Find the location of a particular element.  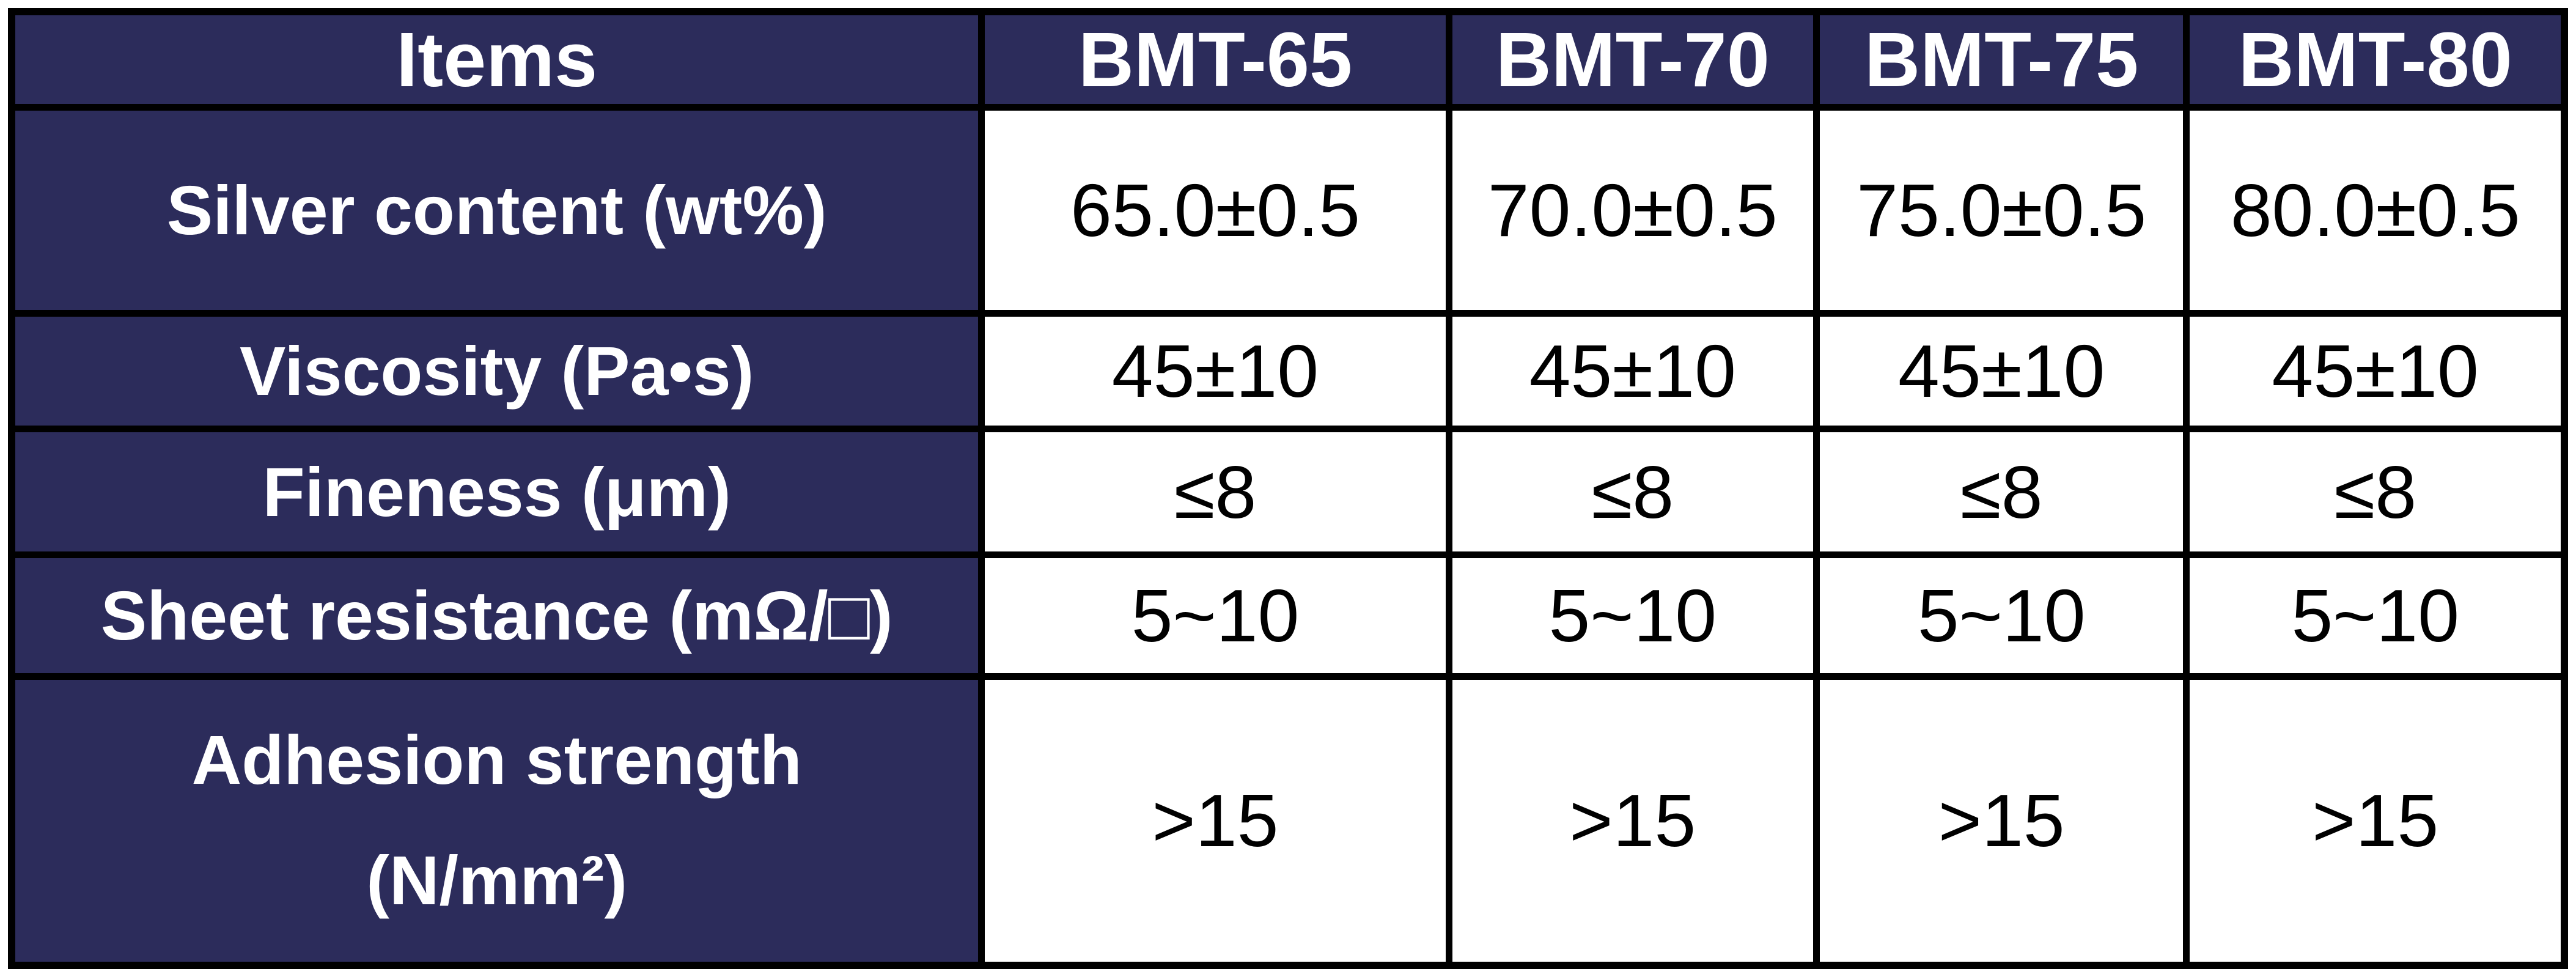

table-row-fineness: Fineness (μm) ≤8 ≤8 ≤8 ≤8 is located at coordinates (1288, 492).